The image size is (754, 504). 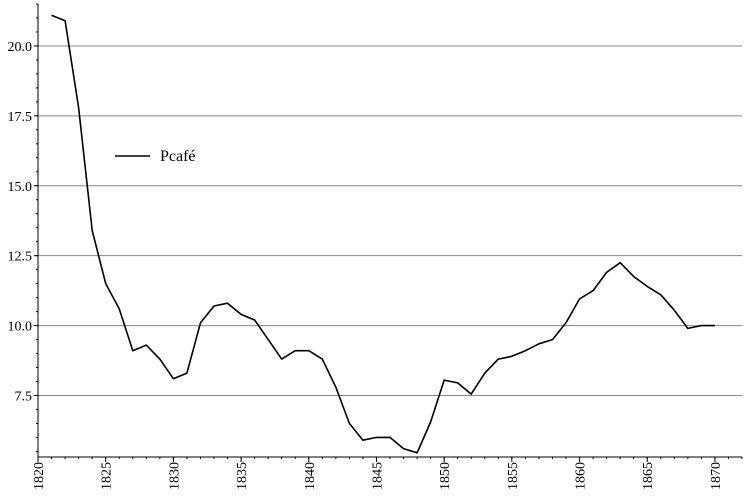 I want to click on y-tick-label: 7.5, so click(x=24, y=396).